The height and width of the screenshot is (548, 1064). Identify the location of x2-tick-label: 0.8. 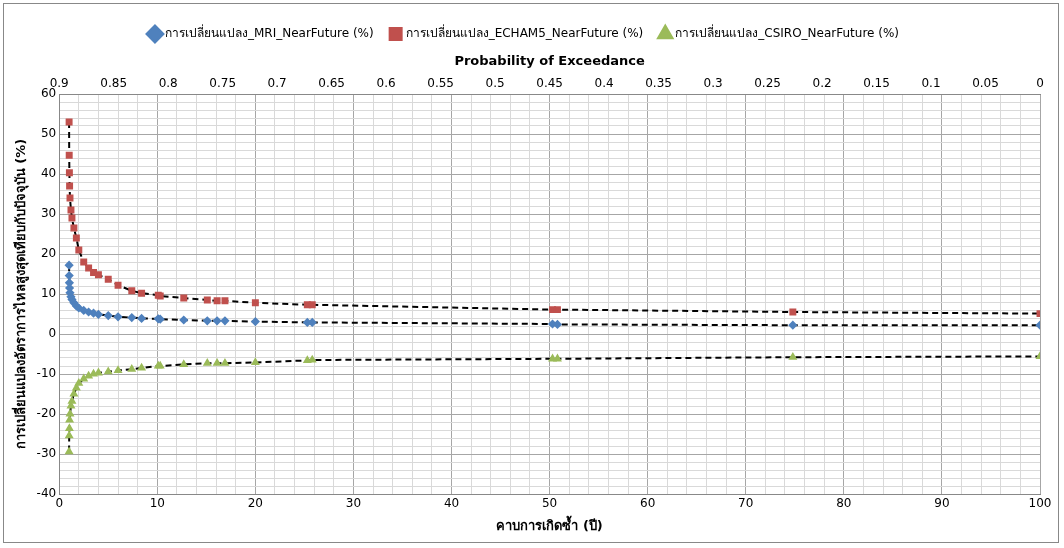
(168, 82).